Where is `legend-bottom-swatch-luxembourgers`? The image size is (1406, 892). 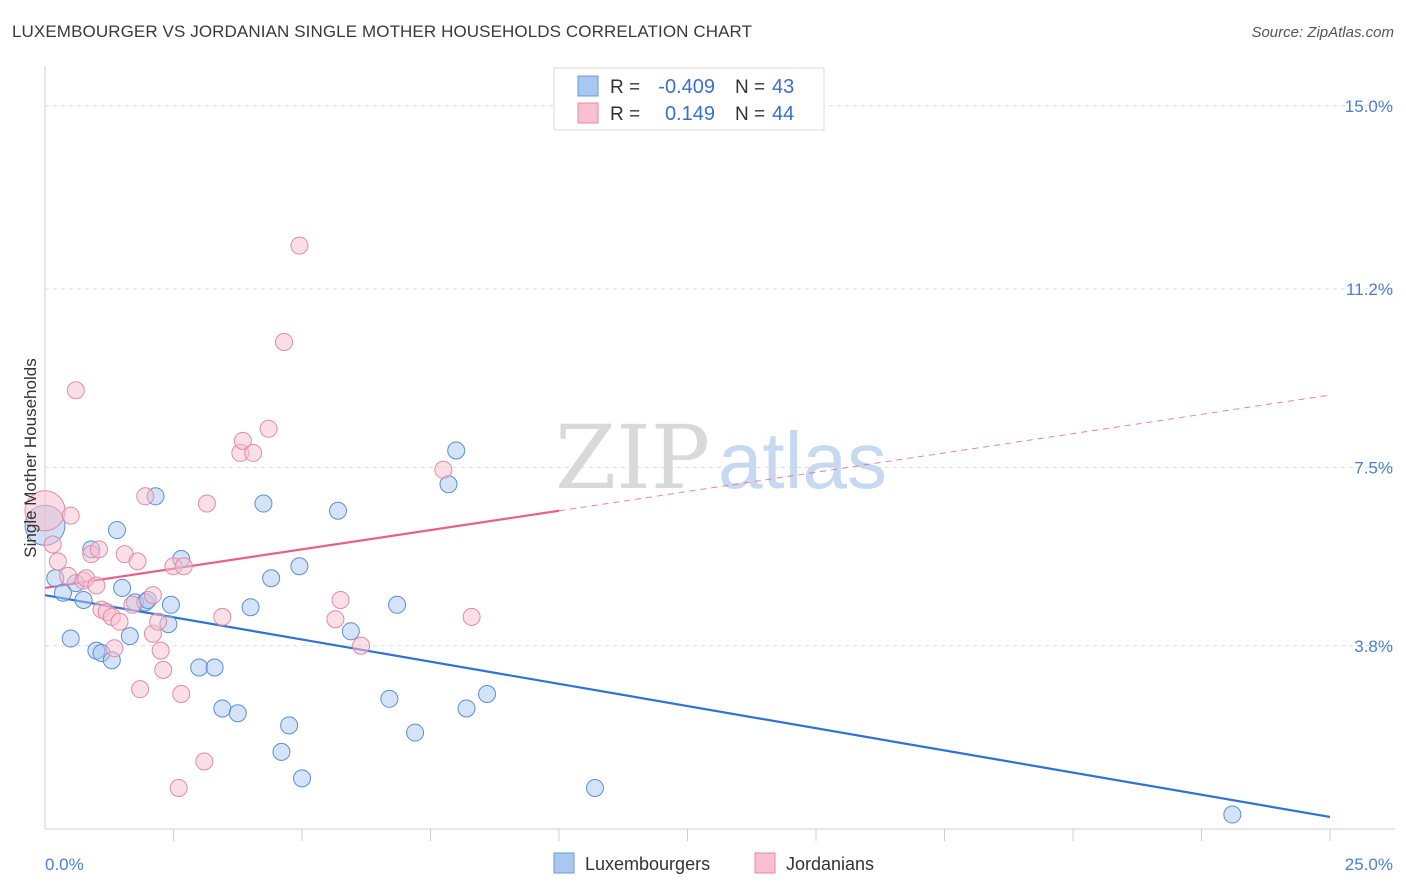
legend-bottom-swatch-luxembourgers is located at coordinates (564, 863).